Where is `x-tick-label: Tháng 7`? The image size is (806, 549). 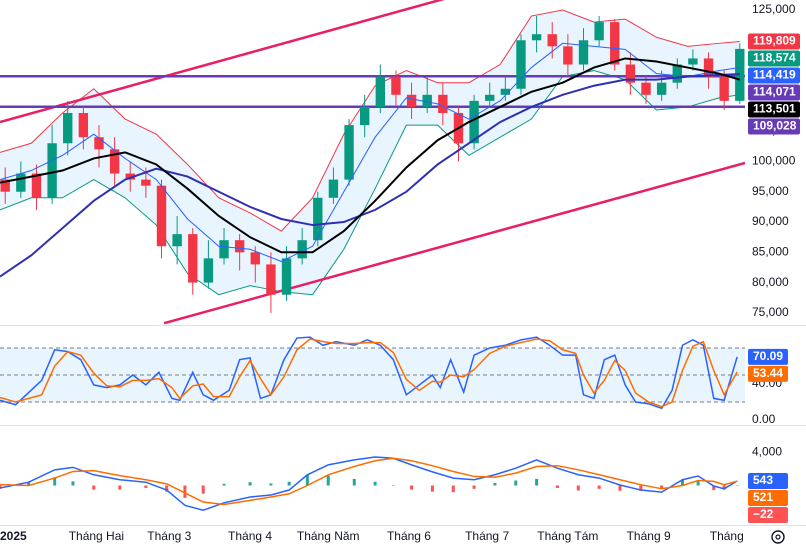
x-tick-label: Tháng 7 is located at coordinates (487, 536).